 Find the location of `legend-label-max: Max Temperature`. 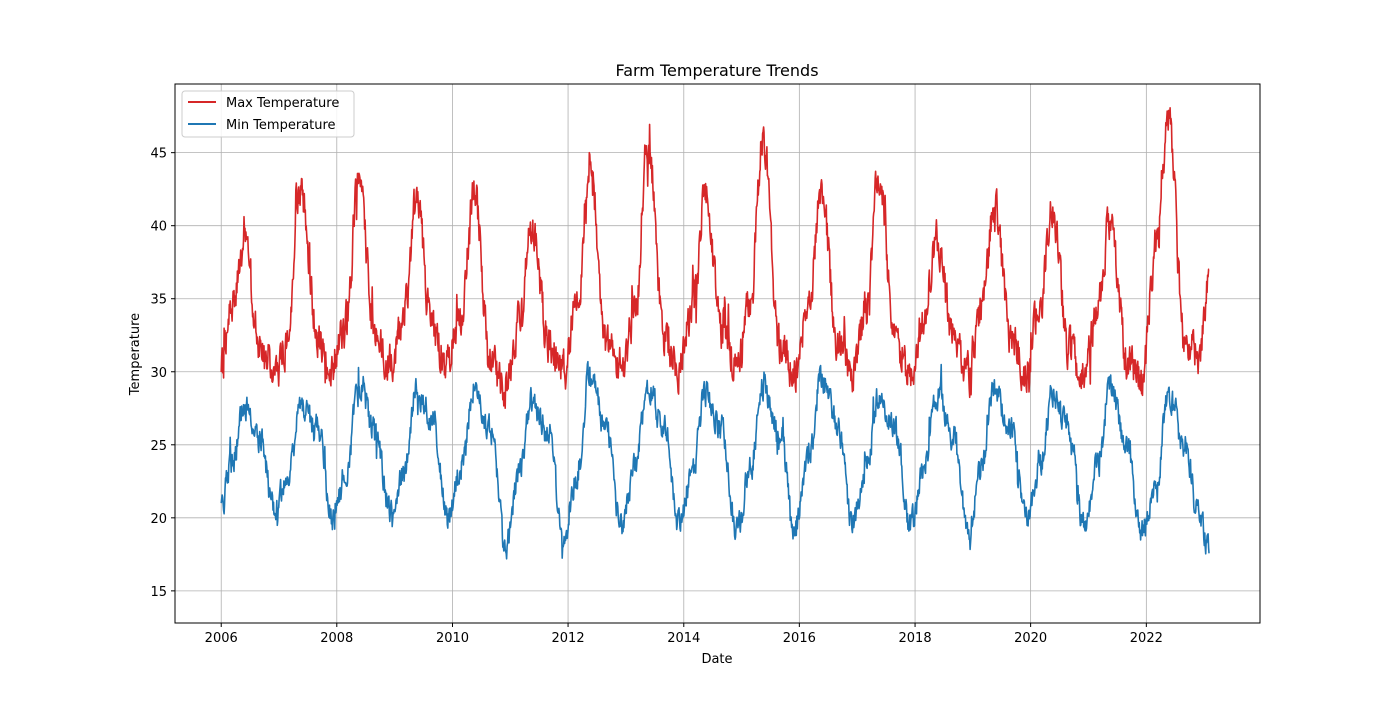

legend-label-max: Max Temperature is located at coordinates (282, 103).